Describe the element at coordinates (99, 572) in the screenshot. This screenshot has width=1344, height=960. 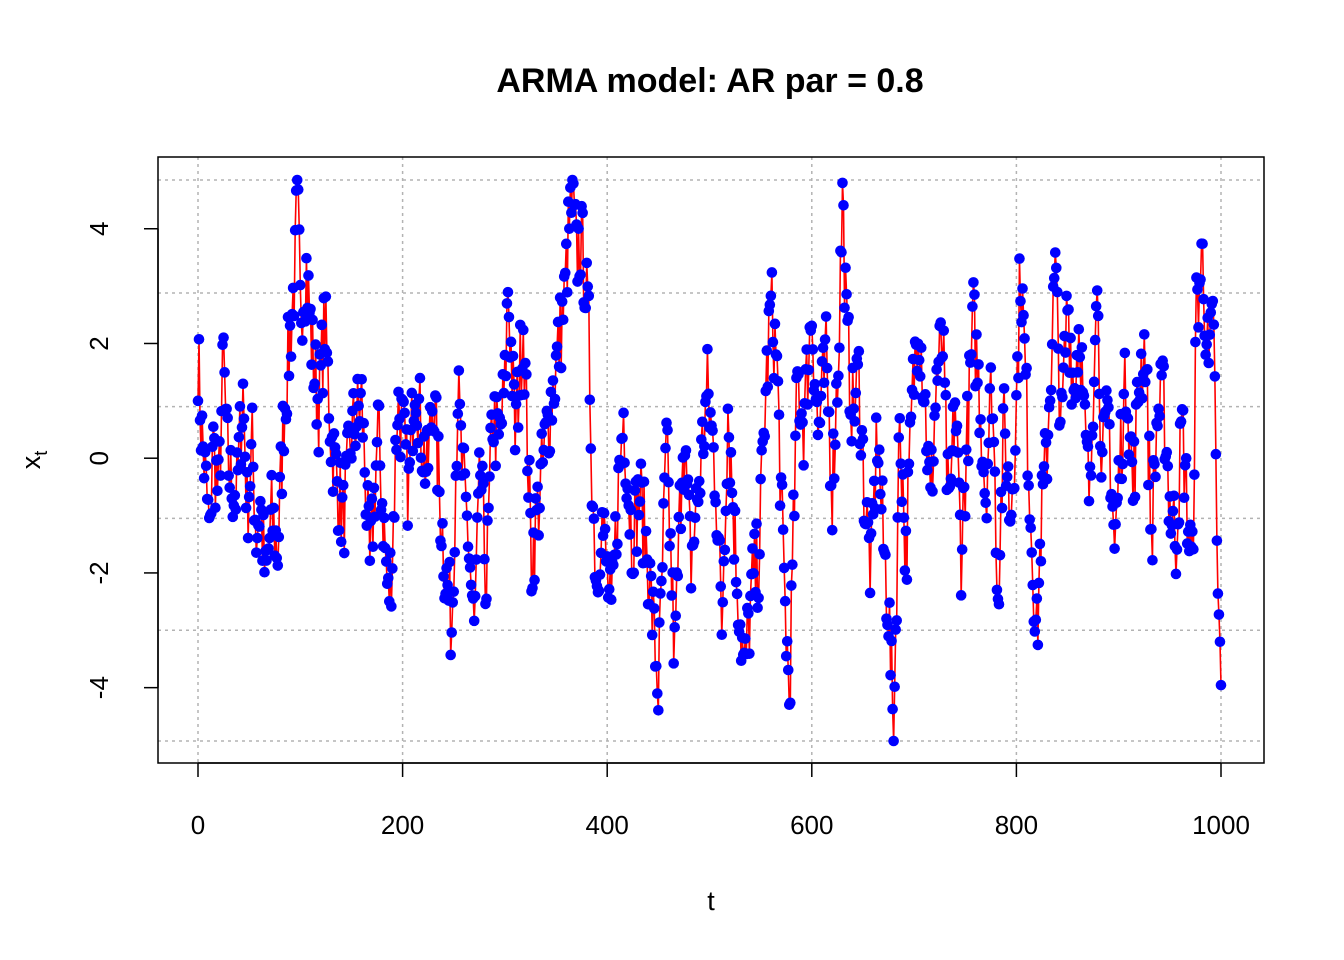
I see `y-tick-label-1: -2` at that location.